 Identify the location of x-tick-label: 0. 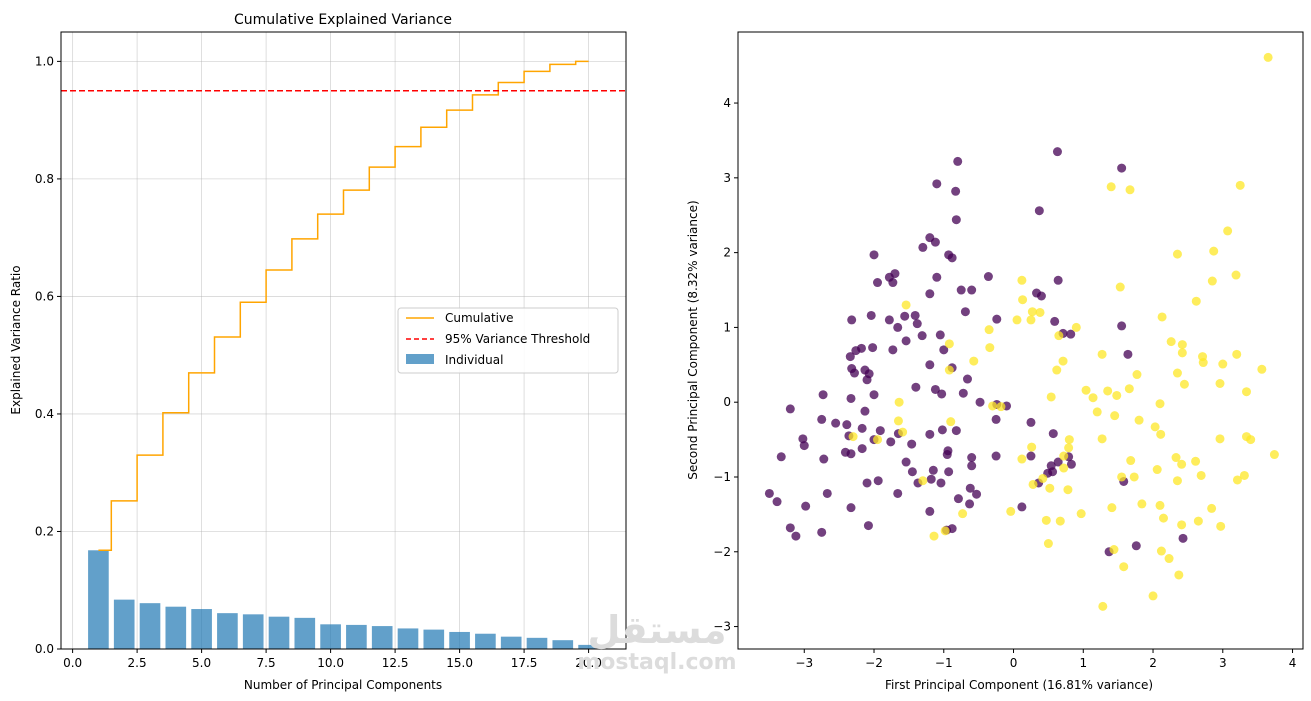
(1014, 663).